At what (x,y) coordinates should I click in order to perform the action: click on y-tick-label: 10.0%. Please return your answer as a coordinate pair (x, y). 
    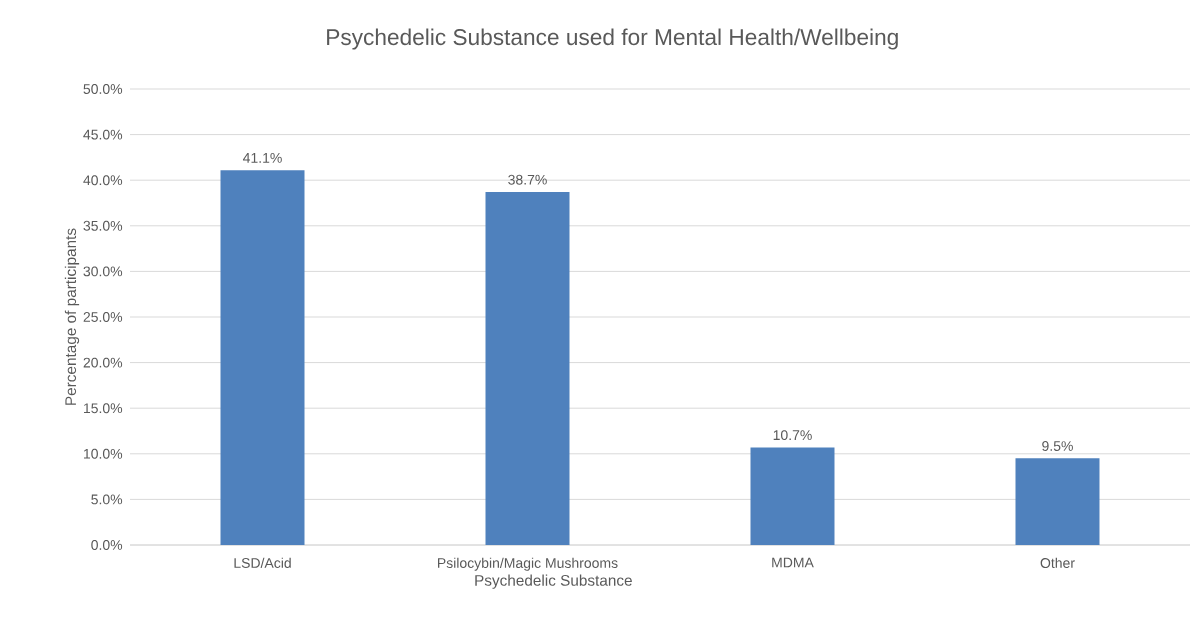
    Looking at the image, I should click on (103, 453).